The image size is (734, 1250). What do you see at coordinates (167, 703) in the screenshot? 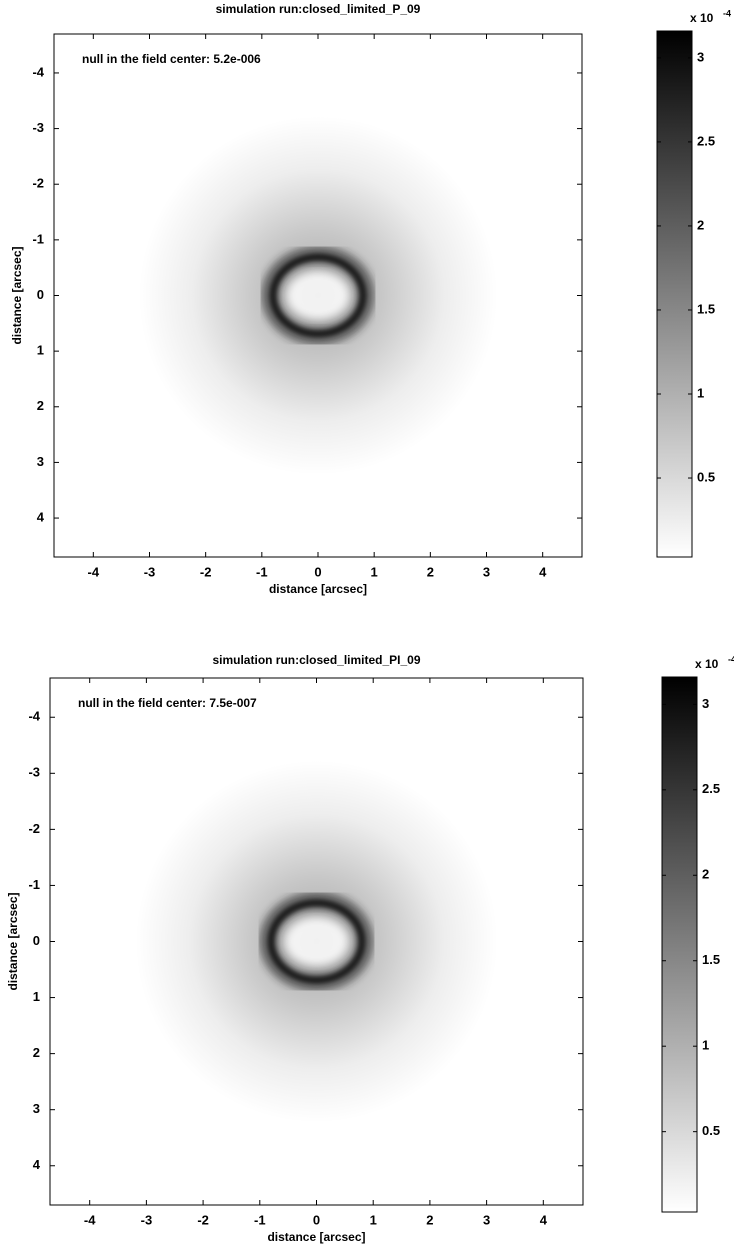
I see `annotation: null in the field center: 7.5e-007` at bounding box center [167, 703].